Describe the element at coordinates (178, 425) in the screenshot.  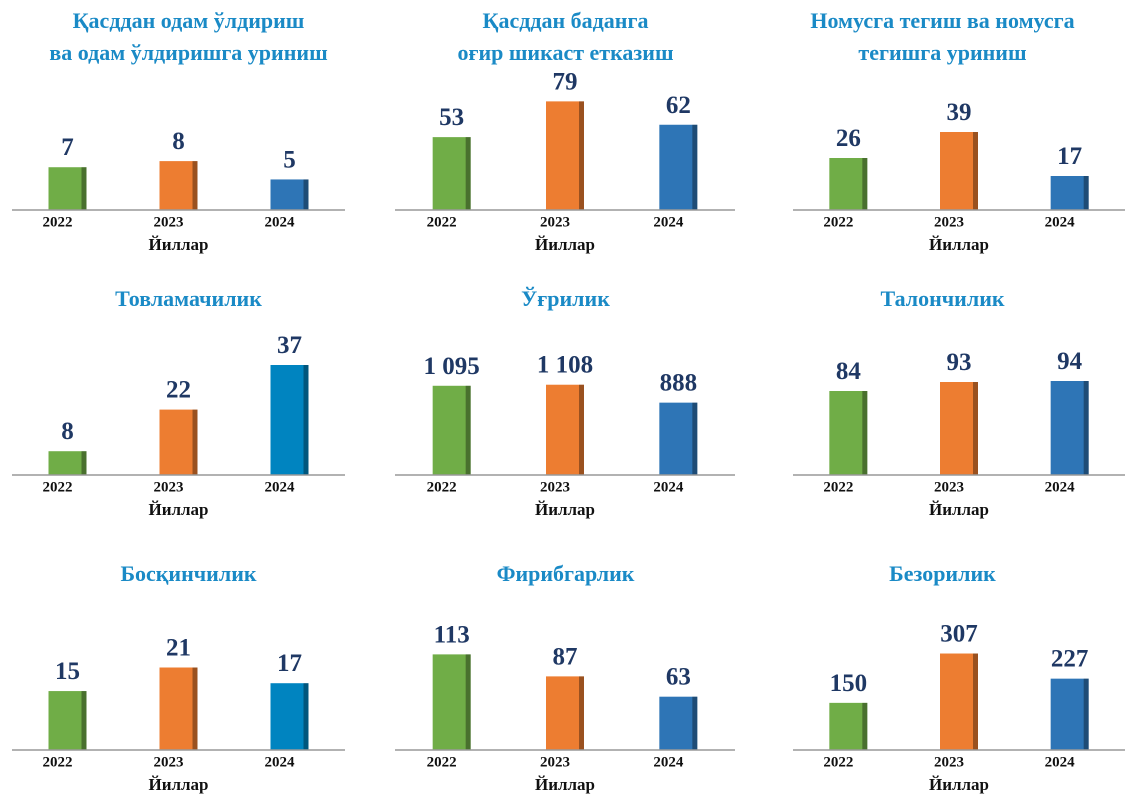
I see `chart: 8 2022 22 2023 37 2024 Йиллар` at that location.